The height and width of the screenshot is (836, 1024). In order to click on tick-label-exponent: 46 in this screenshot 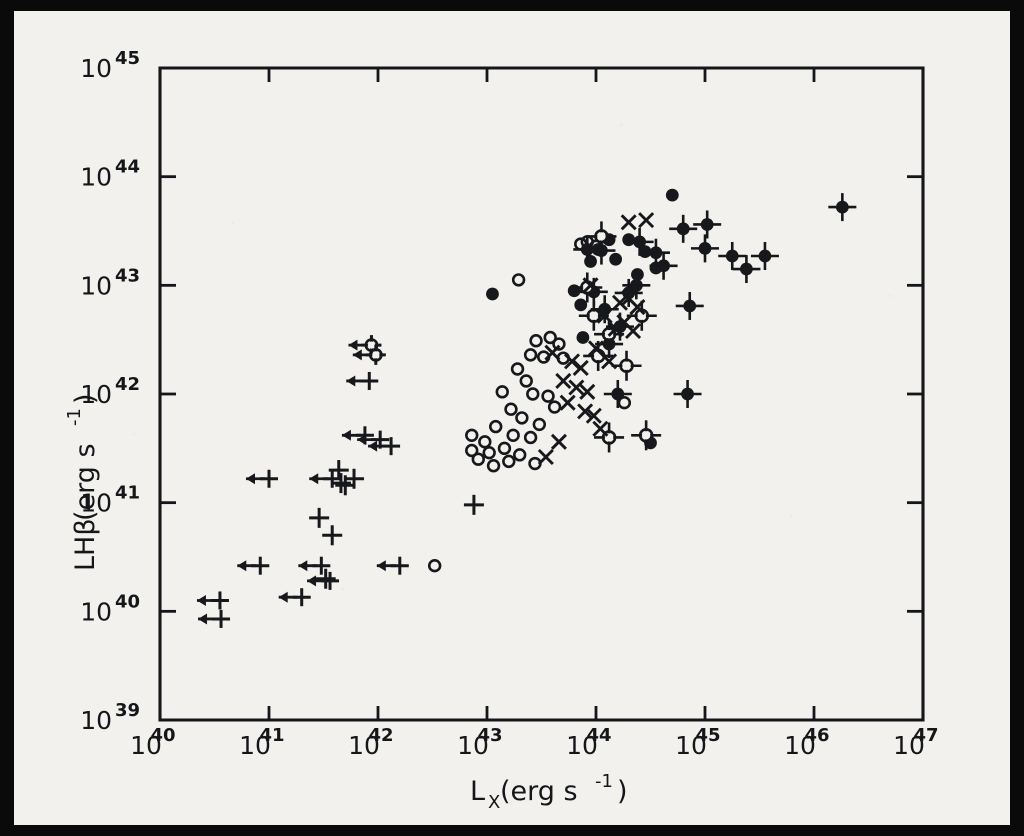, I will do `click(816, 735)`.